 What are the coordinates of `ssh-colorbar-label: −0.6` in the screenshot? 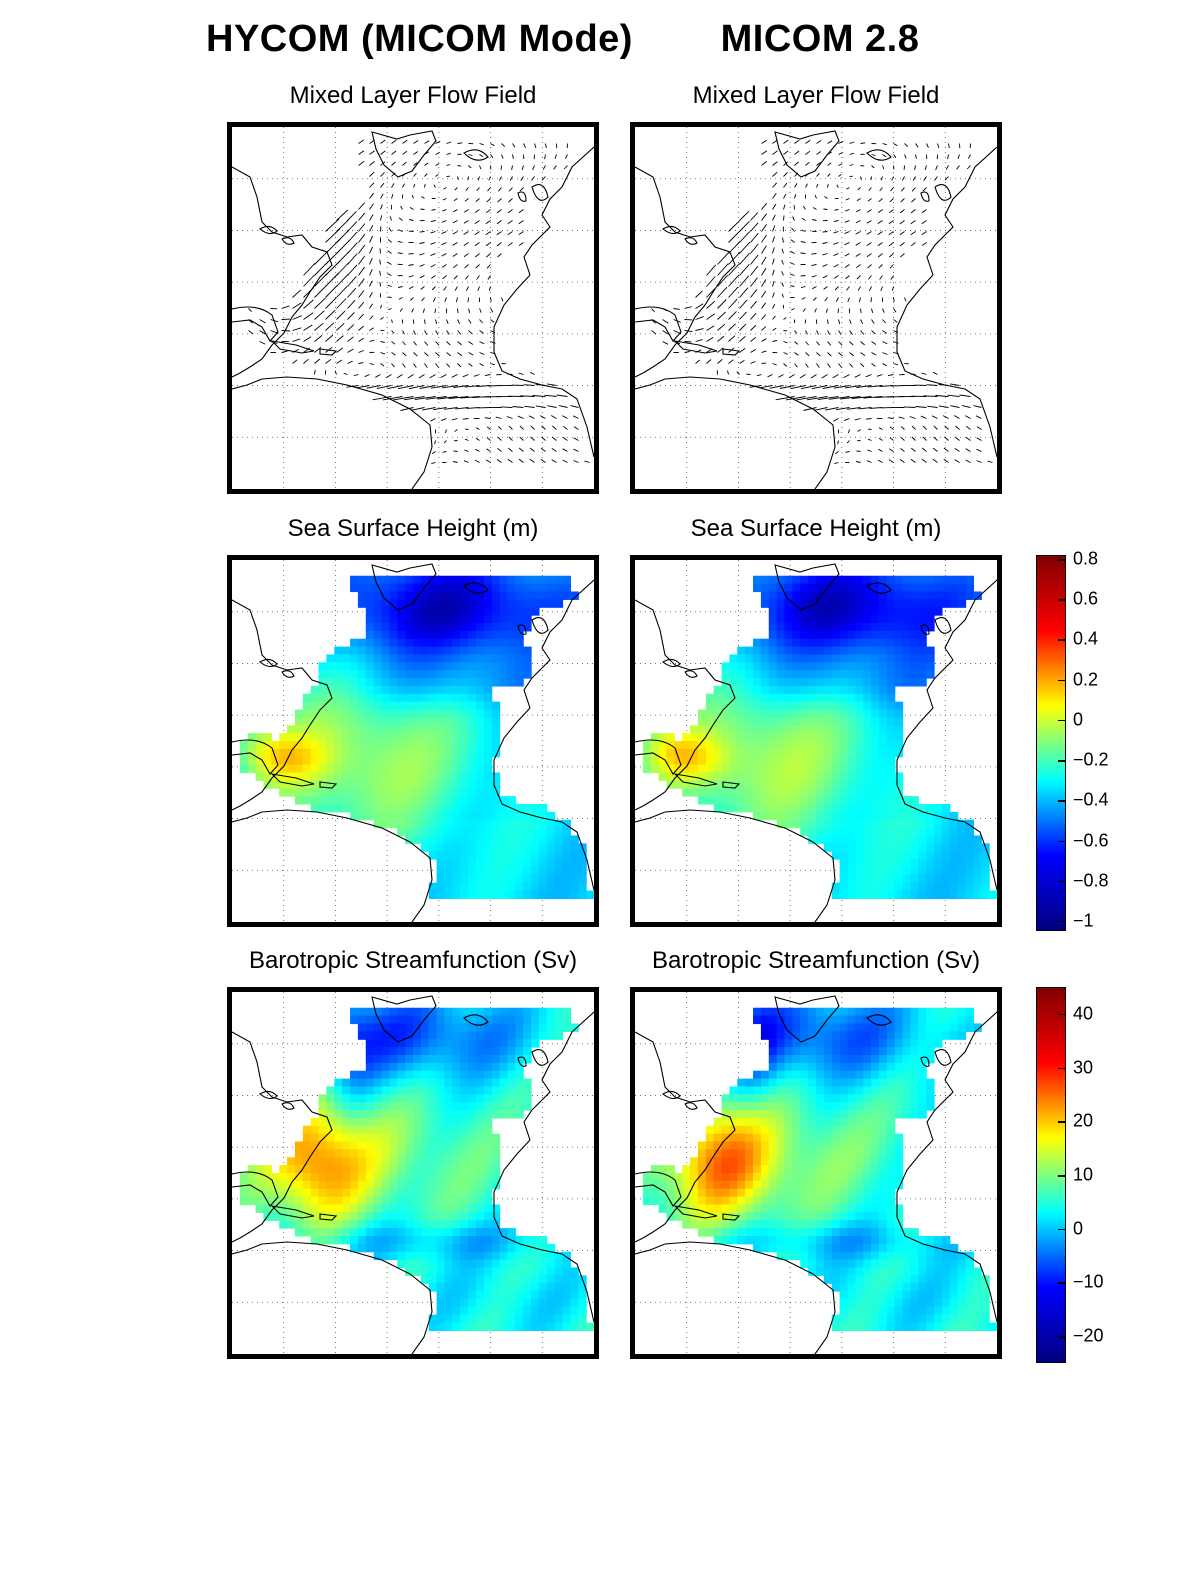 It's located at (1091, 840).